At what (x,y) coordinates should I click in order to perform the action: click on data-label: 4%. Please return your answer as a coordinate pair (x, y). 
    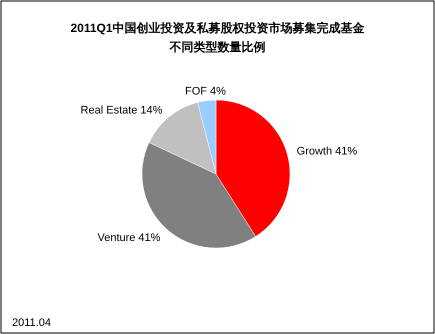
    Looking at the image, I should click on (218, 92).